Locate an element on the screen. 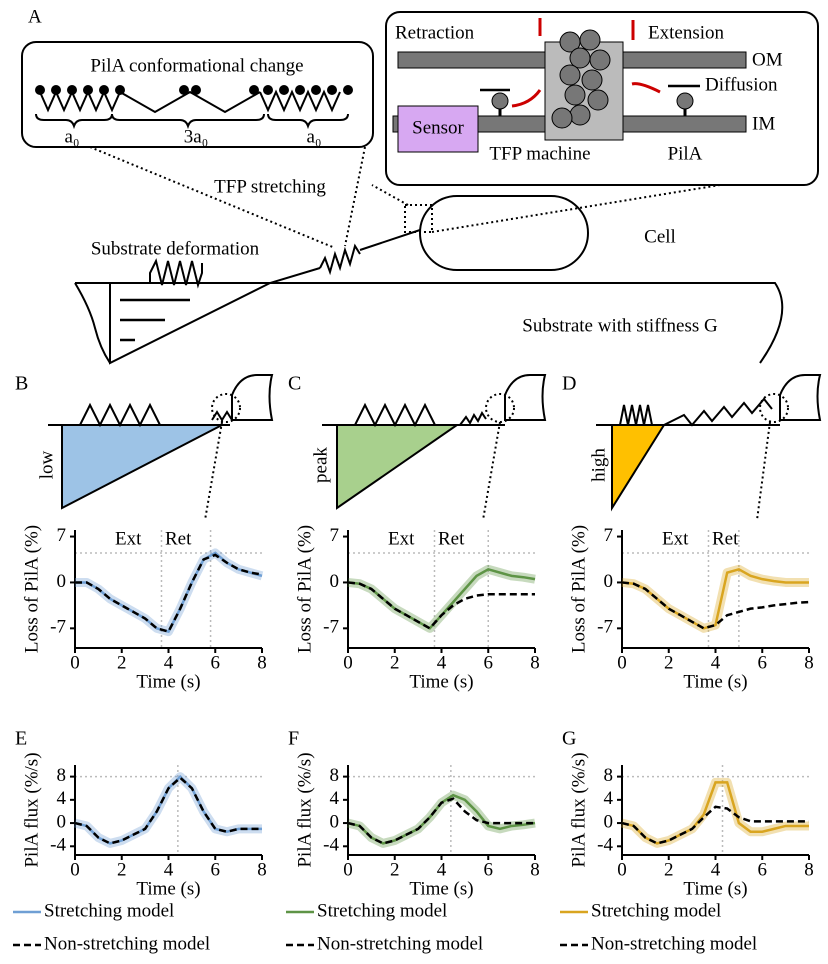 The image size is (828, 964). red-arrow is located at coordinates (586, 63).